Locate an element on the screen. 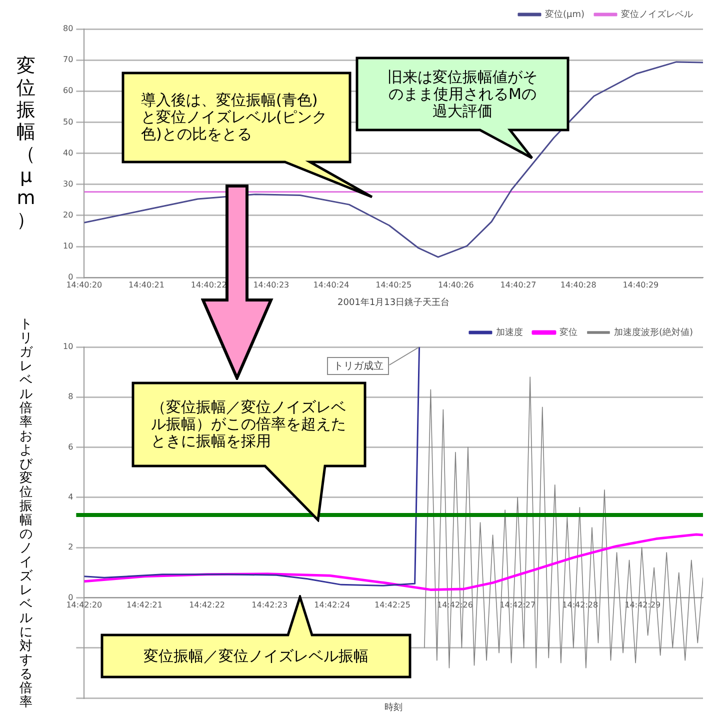  x-tick-label: 14:40:24 is located at coordinates (331, 285).